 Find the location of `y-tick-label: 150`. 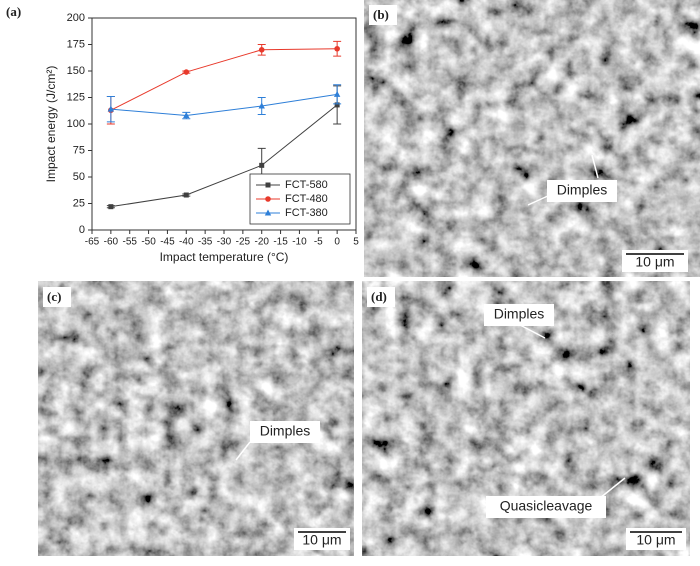

y-tick-label: 150 is located at coordinates (76, 71).